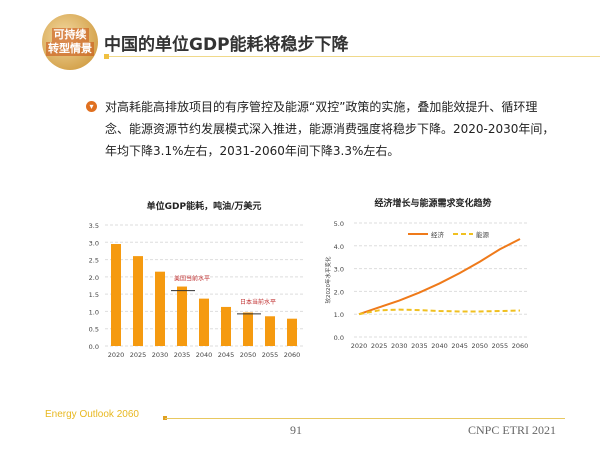  What do you see at coordinates (70, 49) in the screenshot?
I see `logo-text: 转型情景` at bounding box center [70, 49].